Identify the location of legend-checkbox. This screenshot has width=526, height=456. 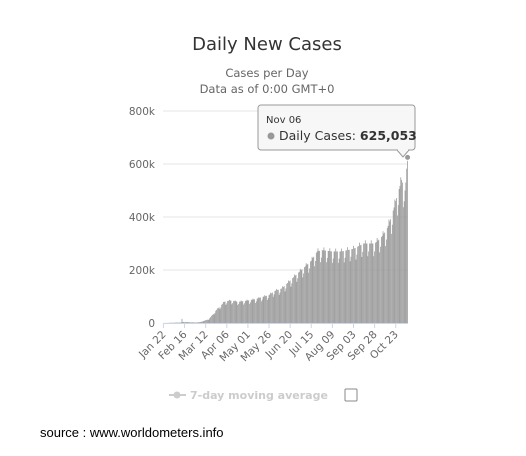
(351, 395).